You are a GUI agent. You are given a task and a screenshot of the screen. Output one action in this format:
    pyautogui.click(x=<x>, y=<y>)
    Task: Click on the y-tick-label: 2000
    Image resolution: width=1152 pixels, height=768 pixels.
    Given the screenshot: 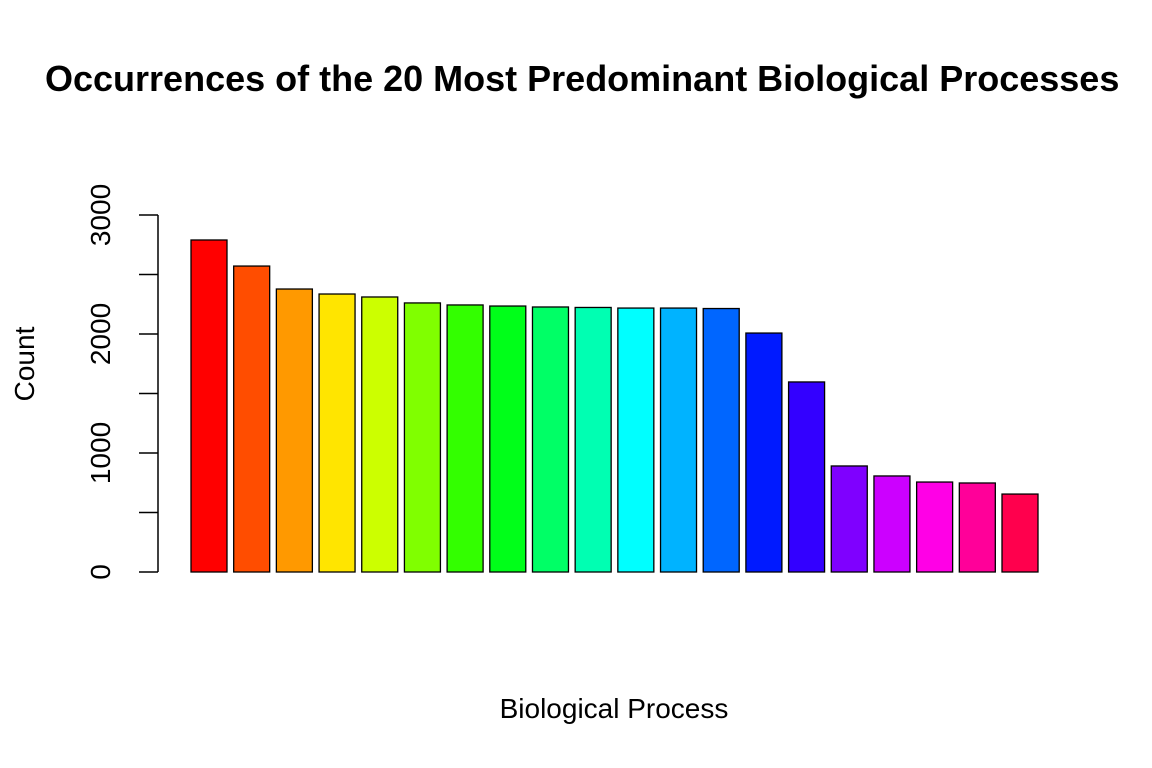 What is the action you would take?
    pyautogui.click(x=100, y=334)
    